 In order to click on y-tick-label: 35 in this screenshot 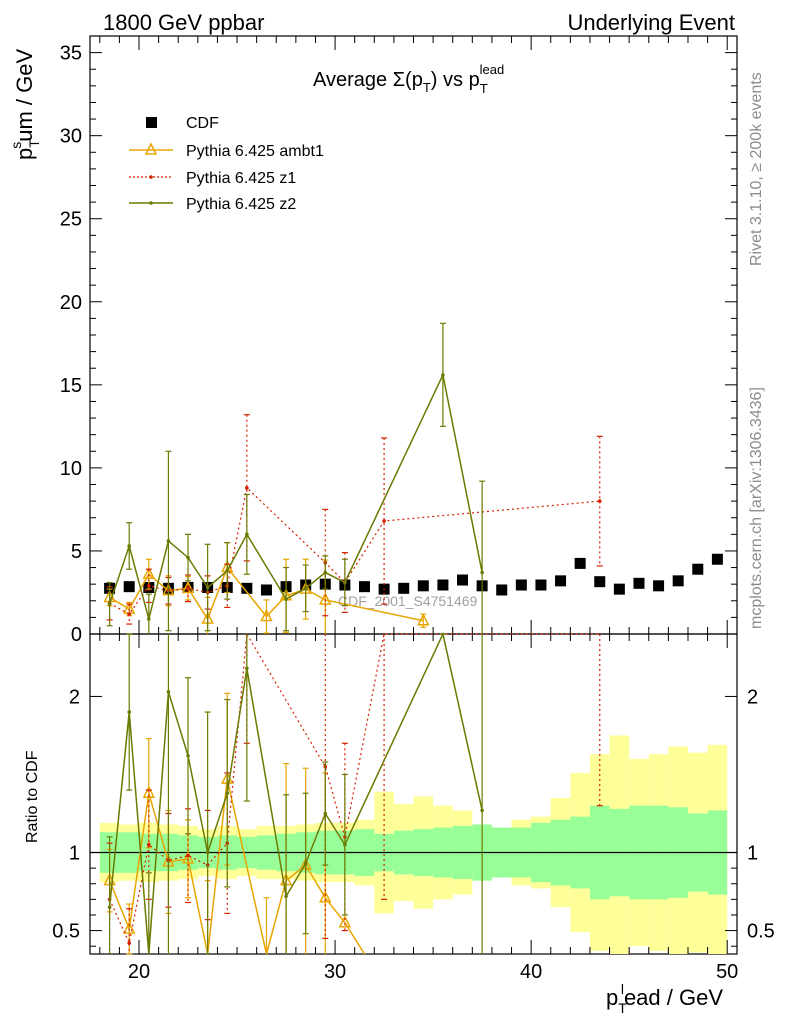, I will do `click(71, 54)`.